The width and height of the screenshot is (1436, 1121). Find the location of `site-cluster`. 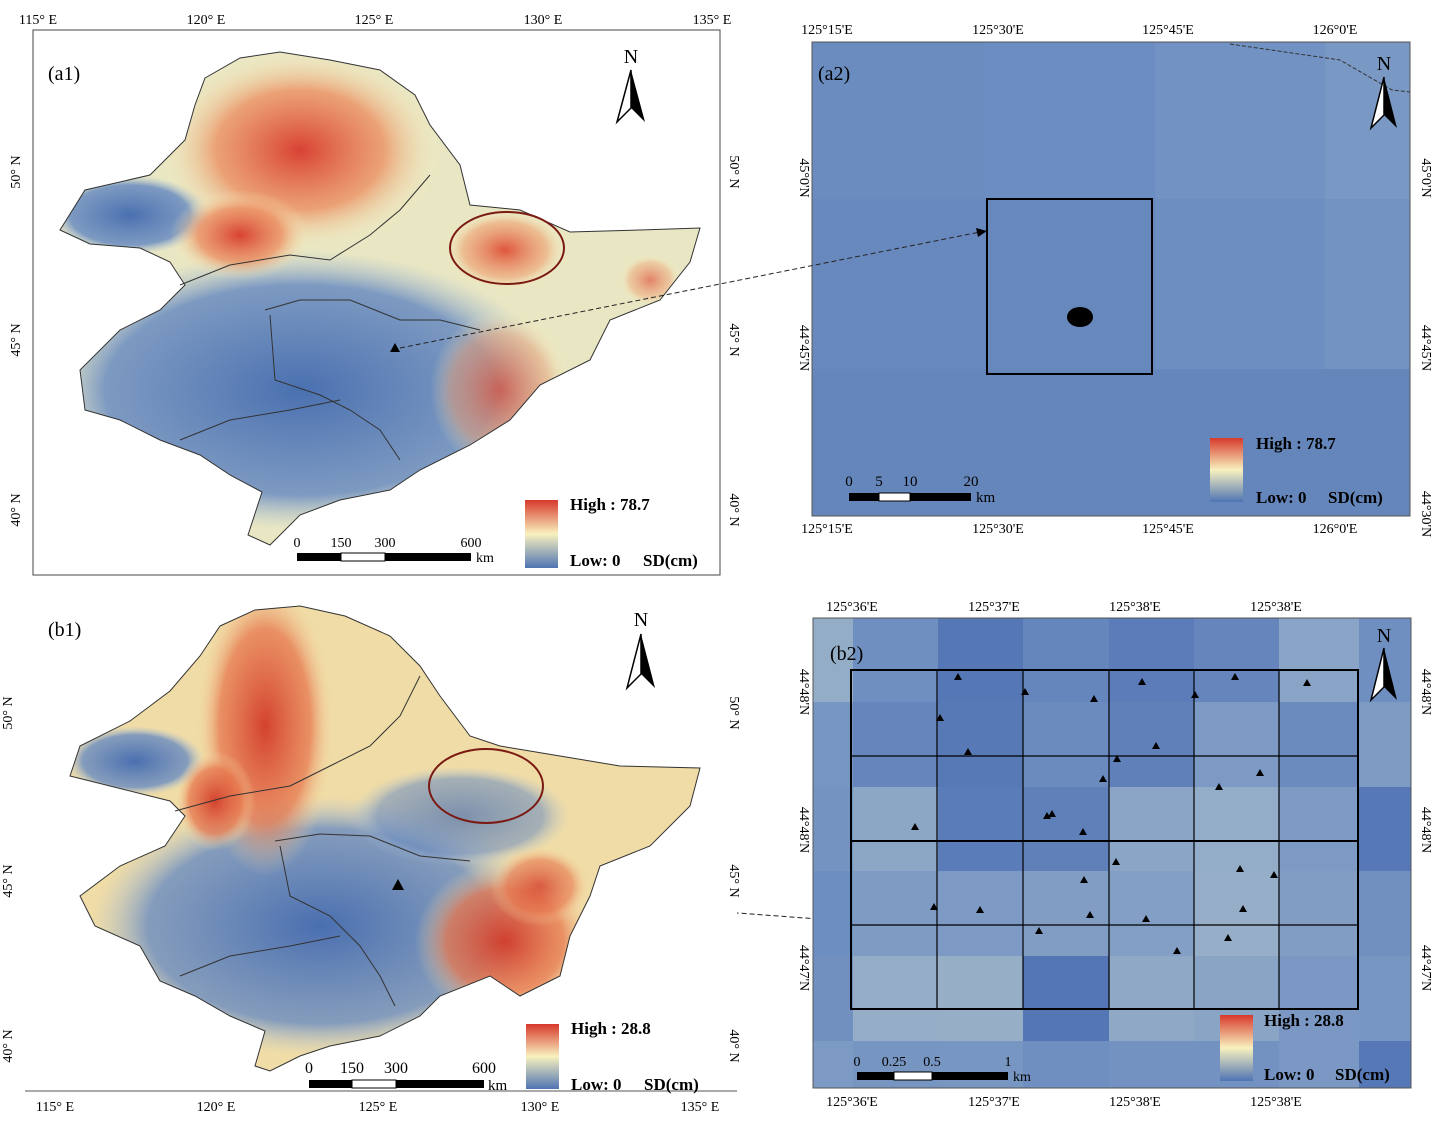

site-cluster is located at coordinates (1080, 317).